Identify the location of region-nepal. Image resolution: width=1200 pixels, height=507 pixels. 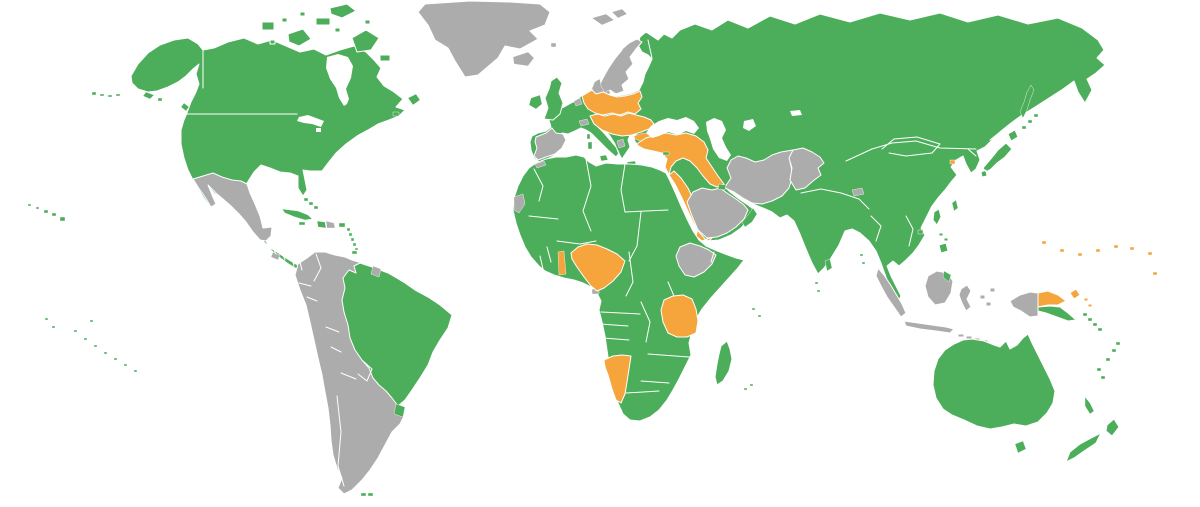
(858, 192).